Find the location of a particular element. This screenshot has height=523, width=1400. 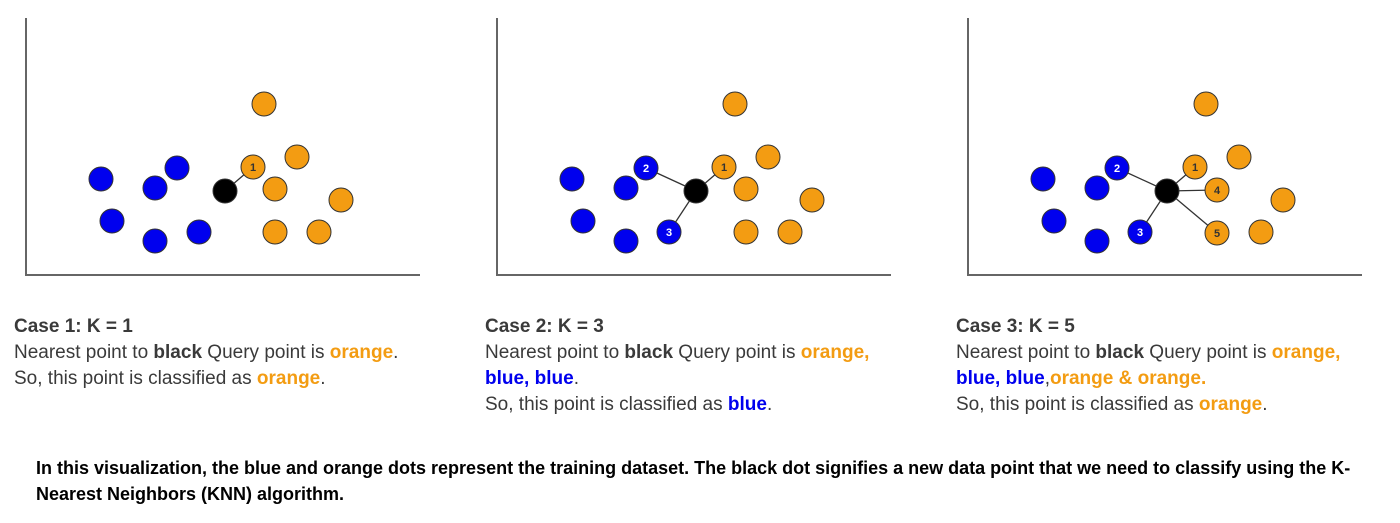

caption-line-1b: blue, blue. is located at coordinates (532, 378).